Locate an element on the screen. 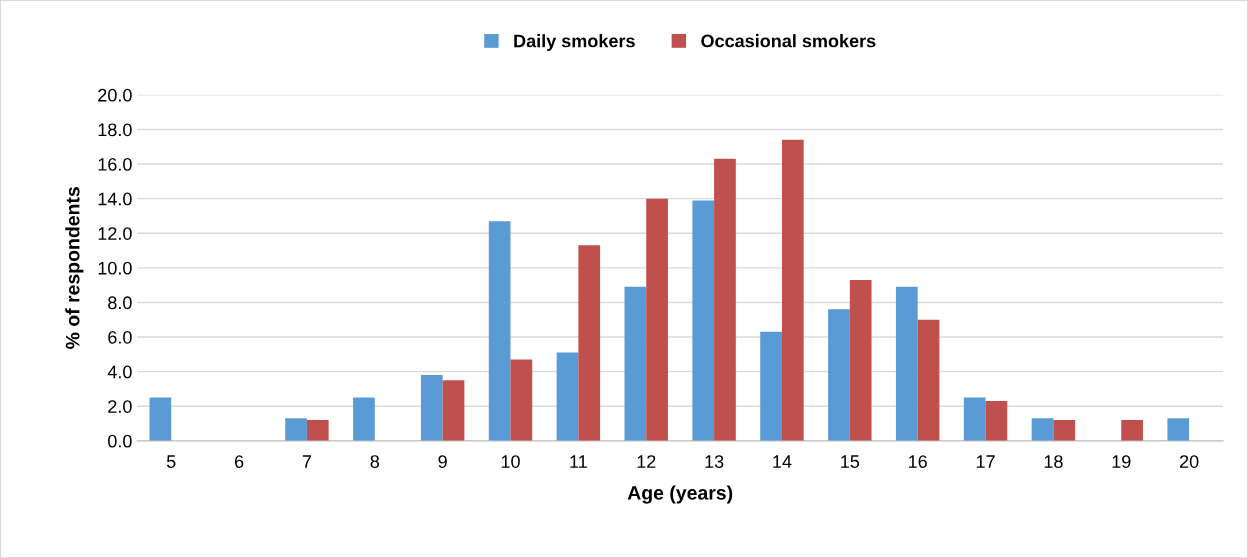 The width and height of the screenshot is (1248, 558). x-tick-label: 5 is located at coordinates (171, 461).